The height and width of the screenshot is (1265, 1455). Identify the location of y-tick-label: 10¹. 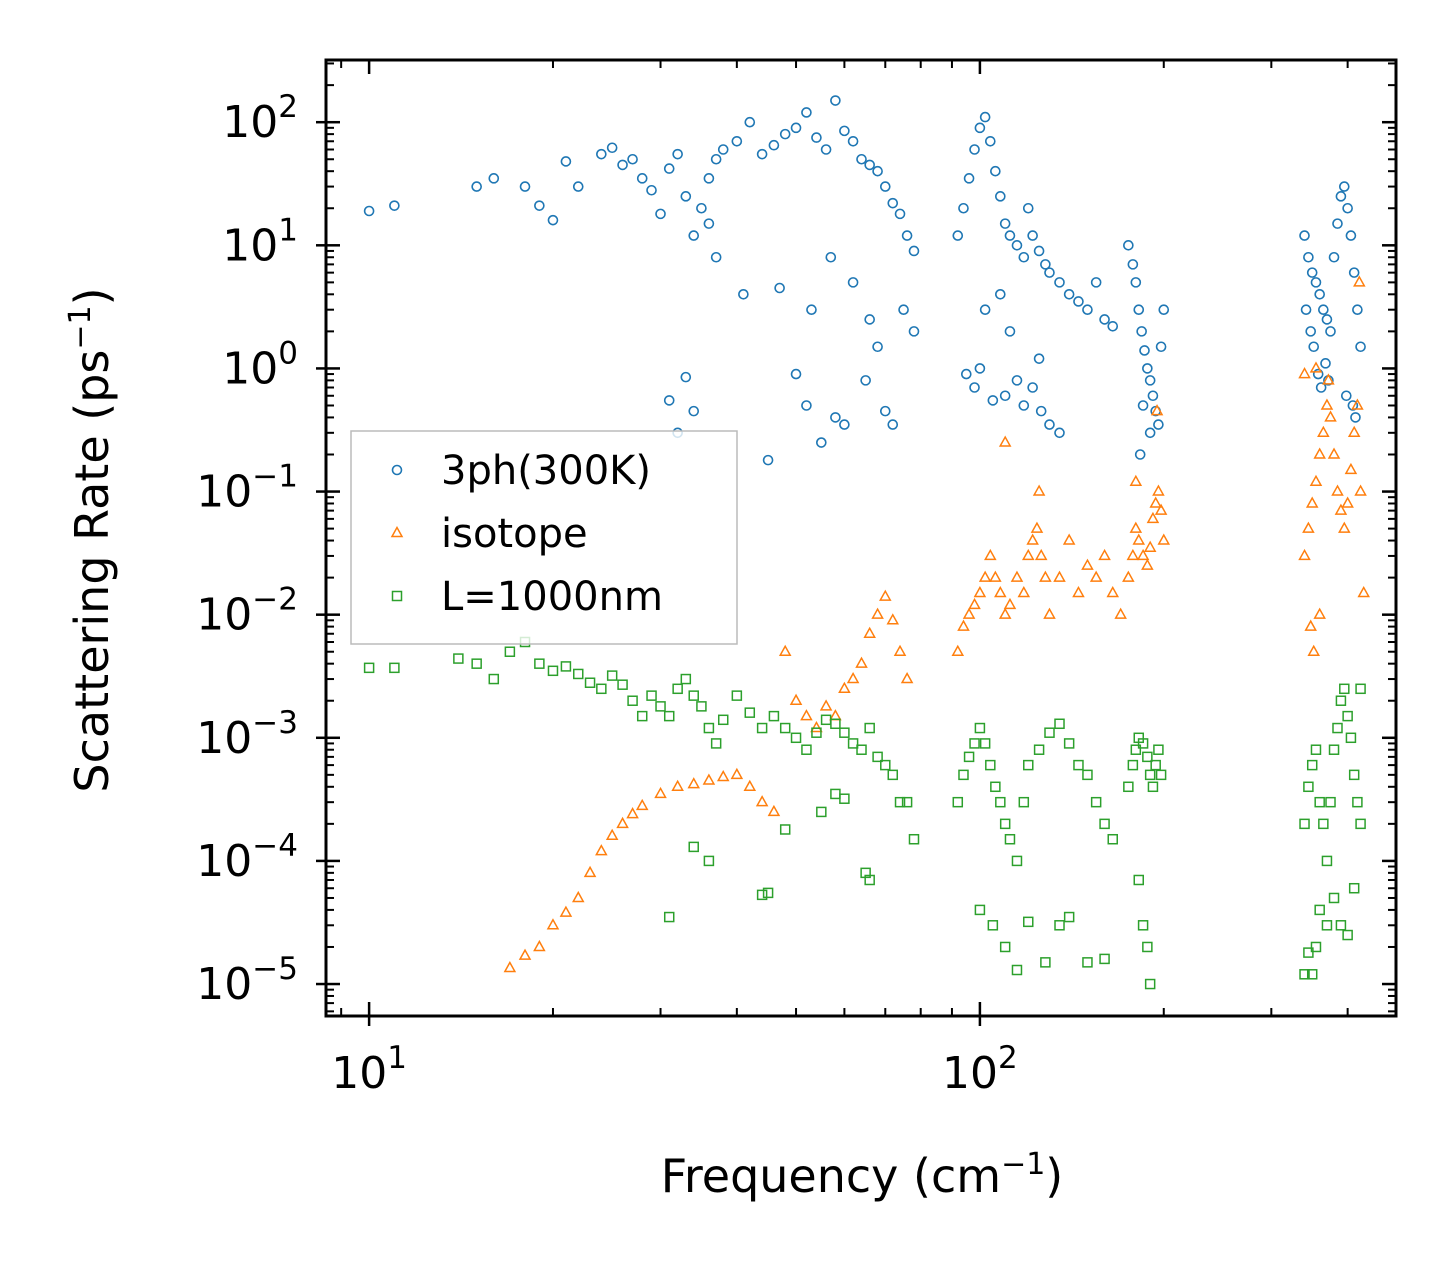
(260, 241).